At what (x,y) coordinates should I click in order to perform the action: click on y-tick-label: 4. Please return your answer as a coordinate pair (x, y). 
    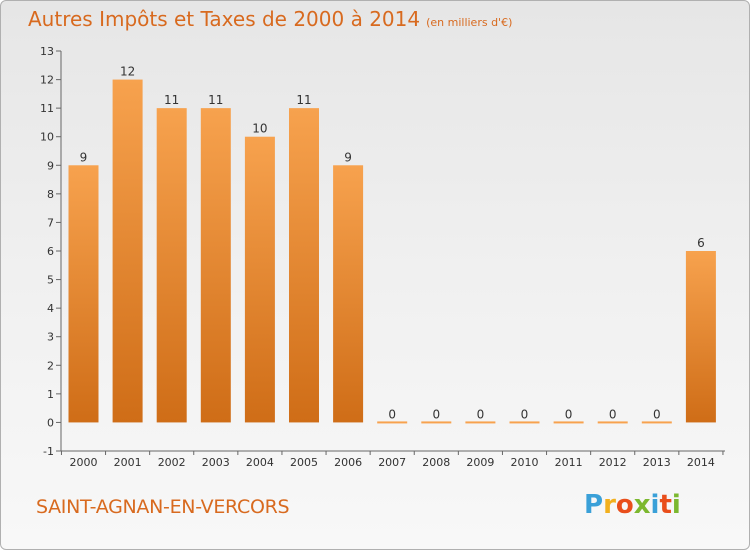
    Looking at the image, I should click on (50, 308).